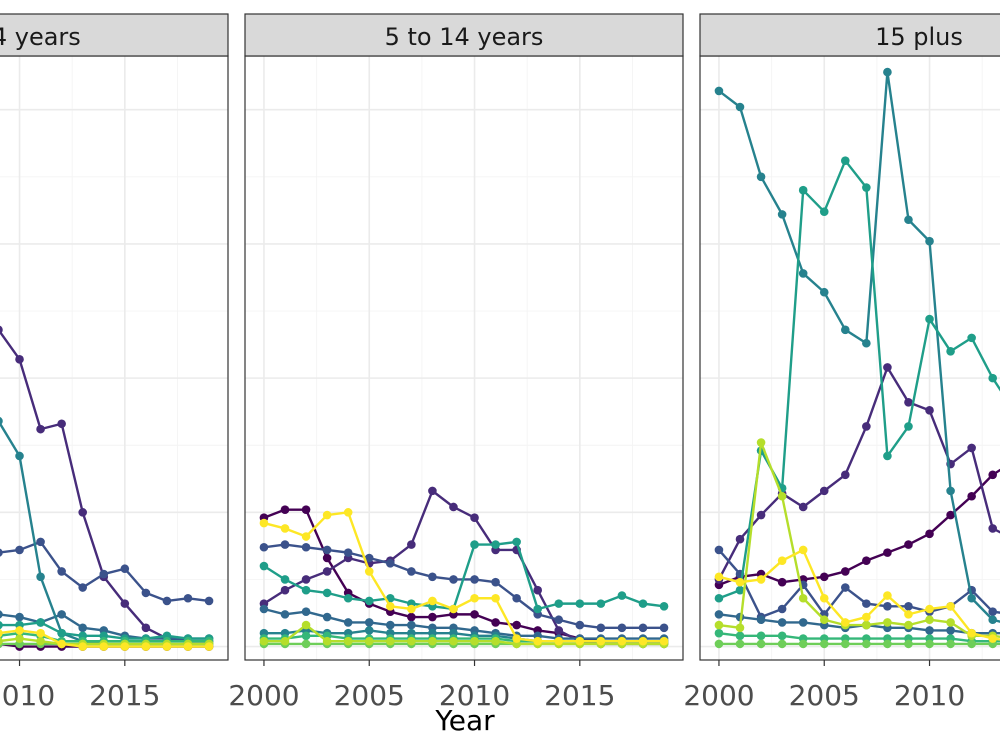 The width and height of the screenshot is (1000, 750). Describe the element at coordinates (263, 695) in the screenshot. I see `x-tick-label: 2000` at that location.